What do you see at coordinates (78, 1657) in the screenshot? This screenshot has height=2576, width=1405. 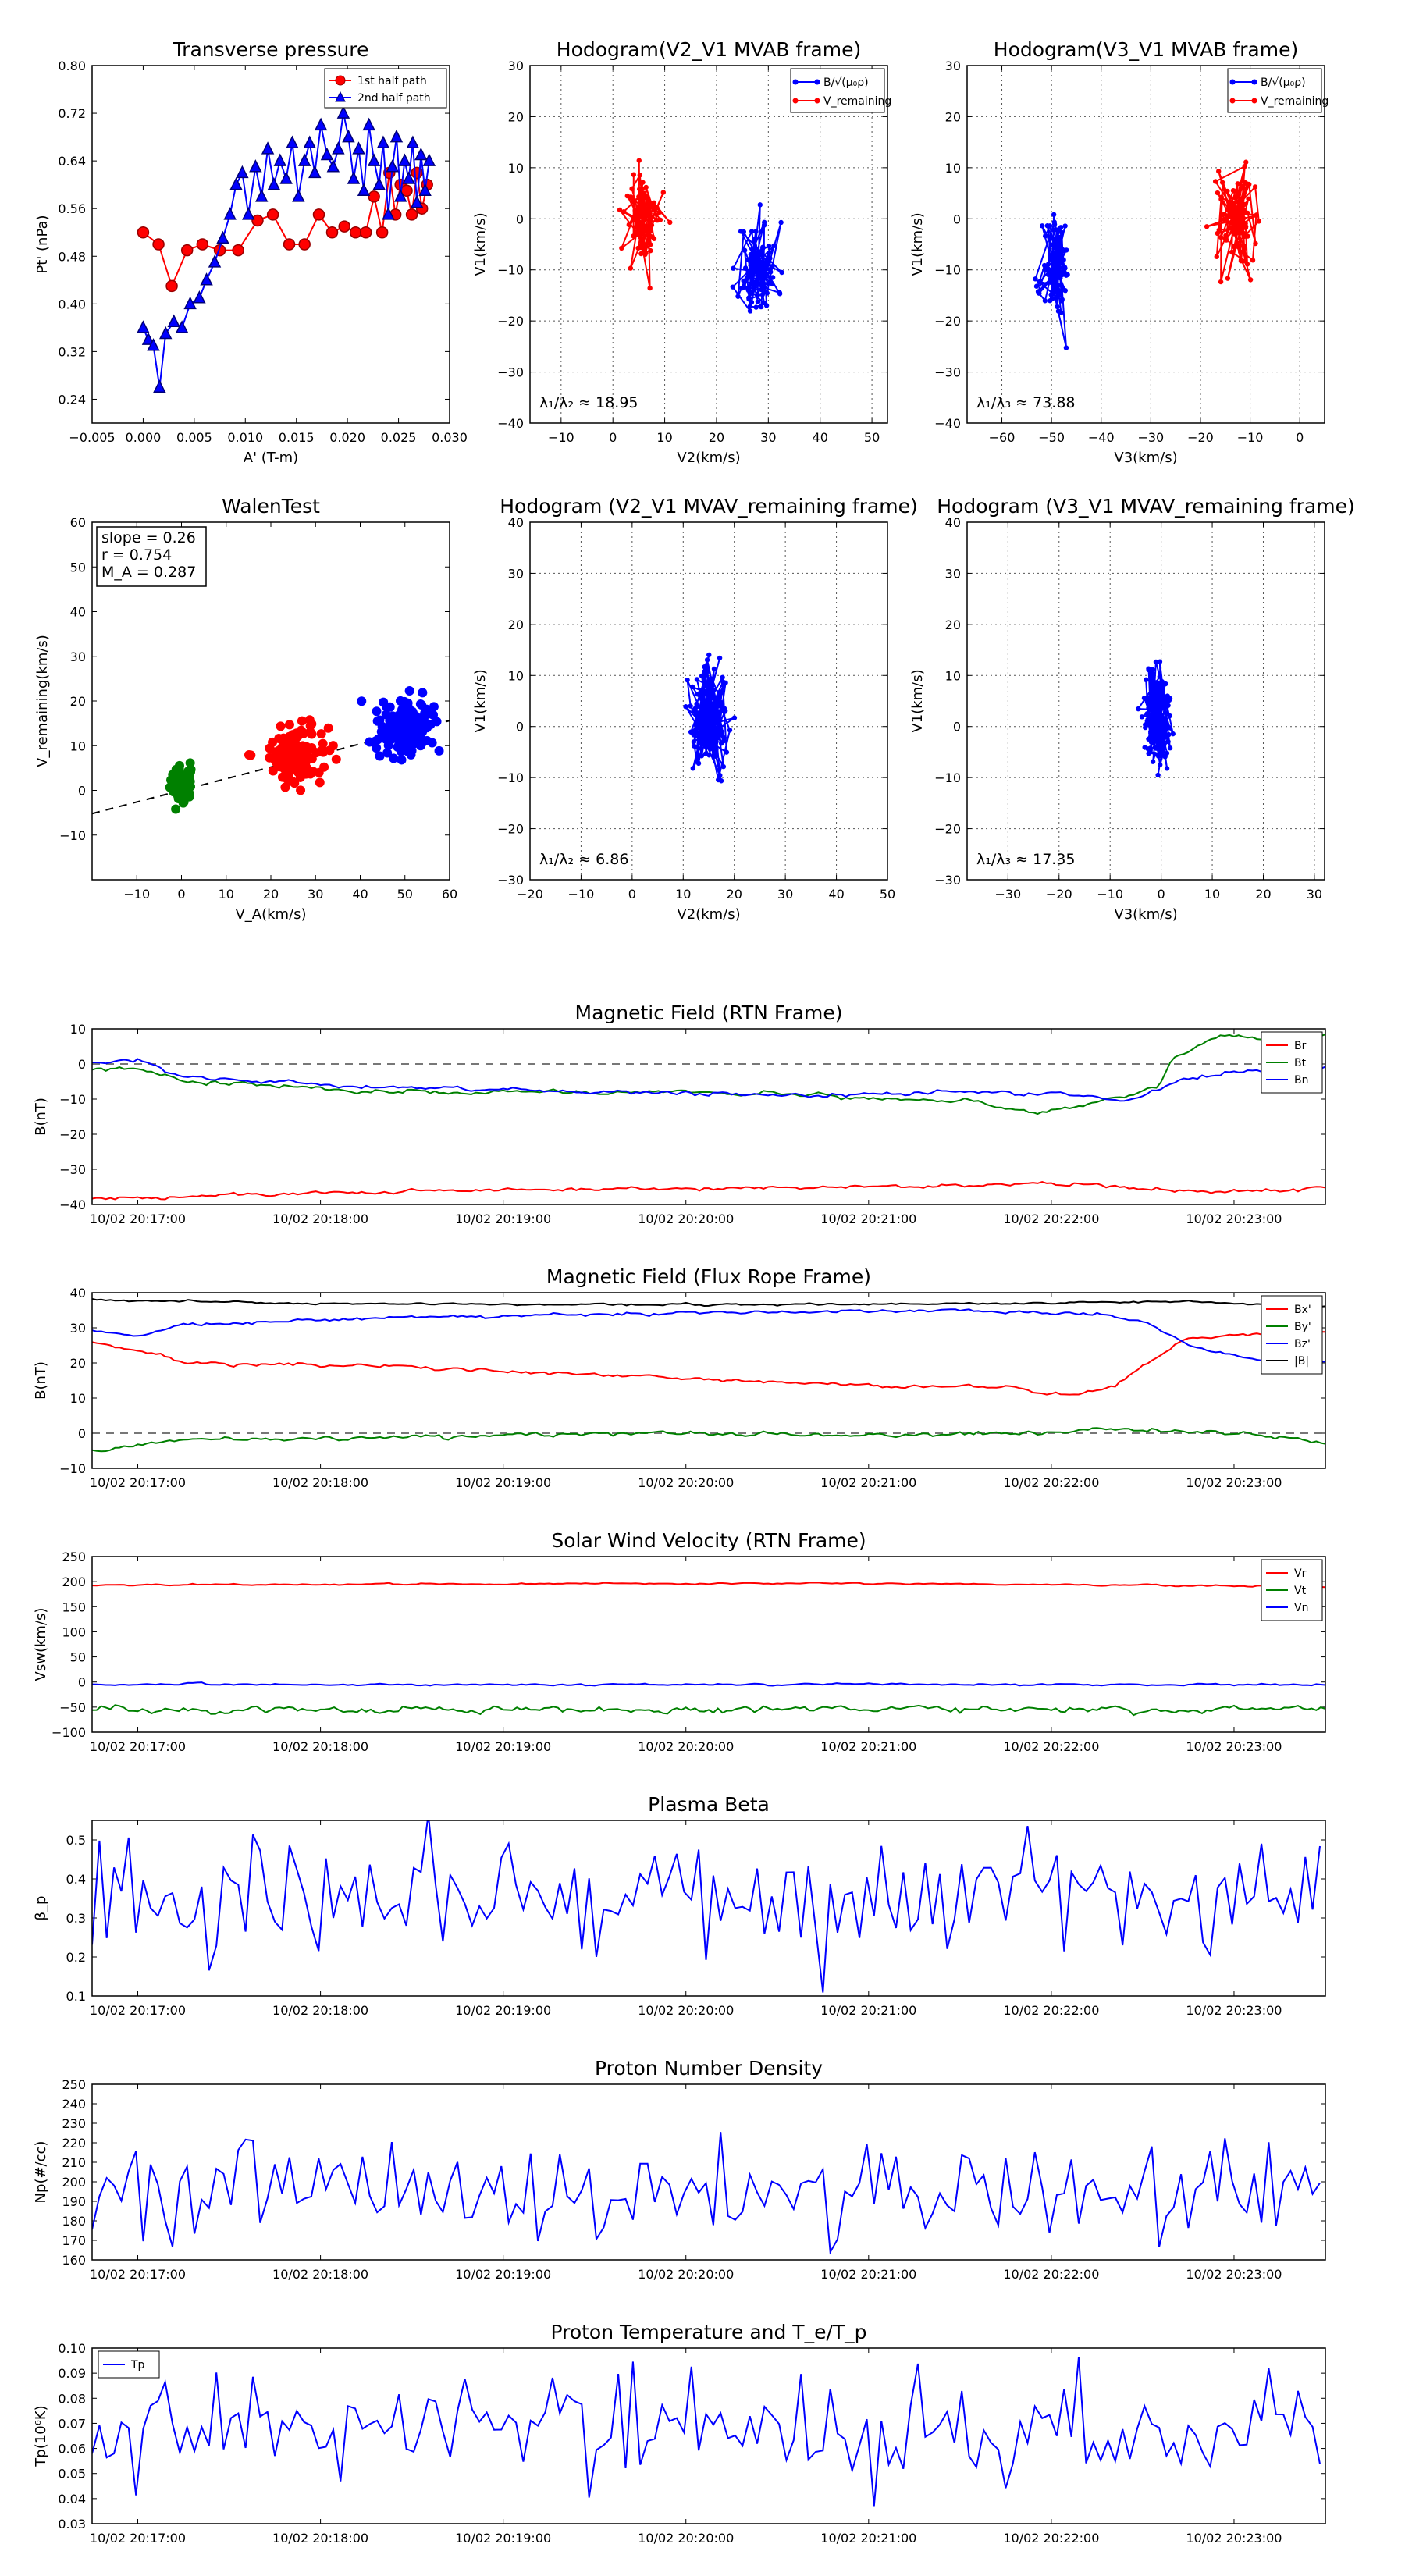 I see `y-tick-label: 50` at bounding box center [78, 1657].